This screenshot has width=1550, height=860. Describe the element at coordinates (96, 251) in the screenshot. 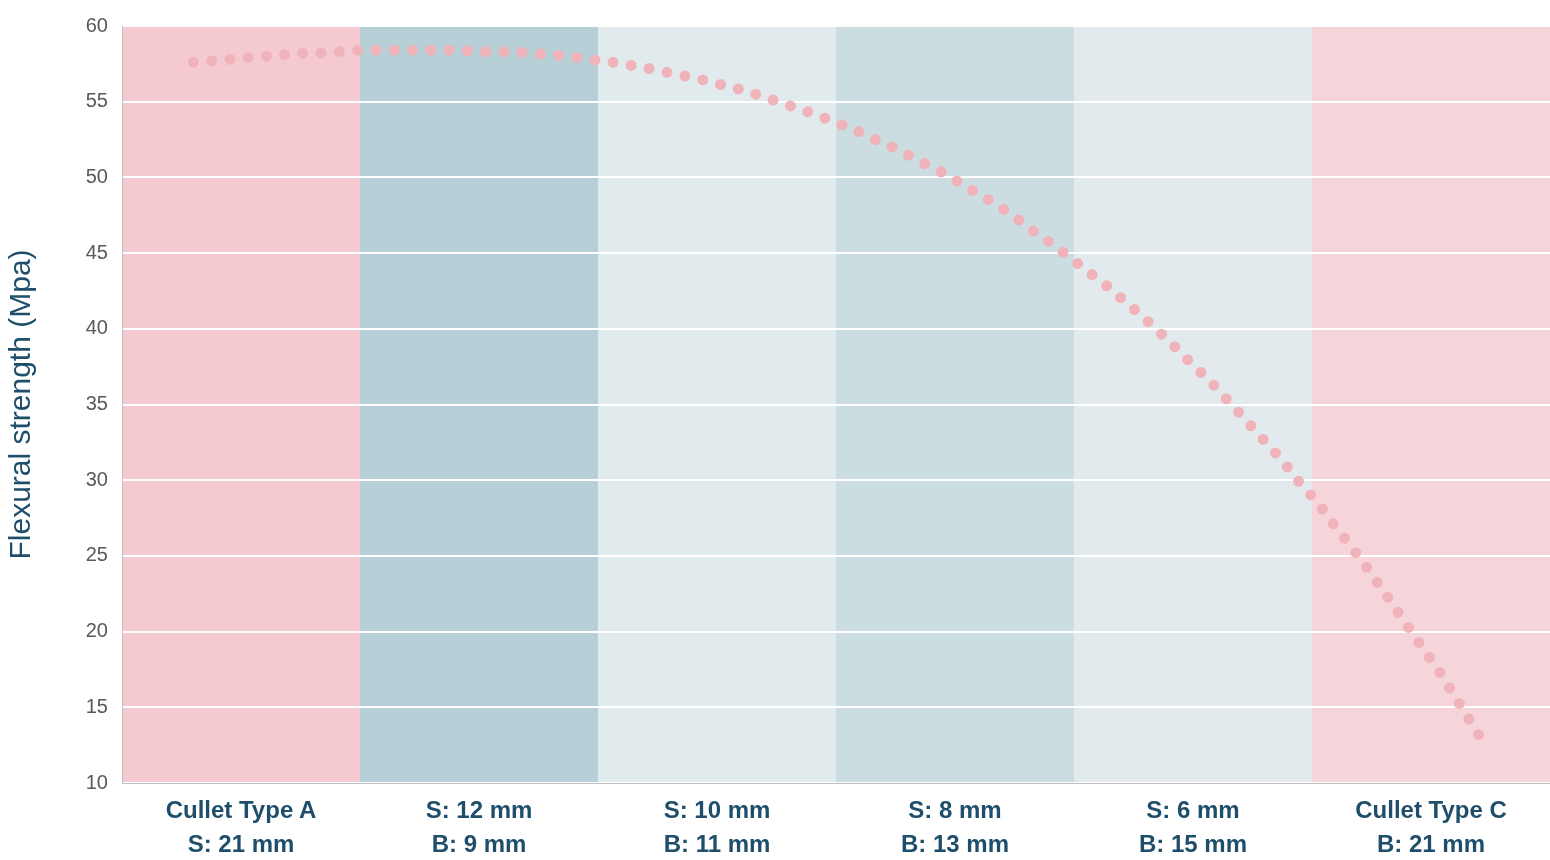

I see `y-tick-label: 45` at that location.